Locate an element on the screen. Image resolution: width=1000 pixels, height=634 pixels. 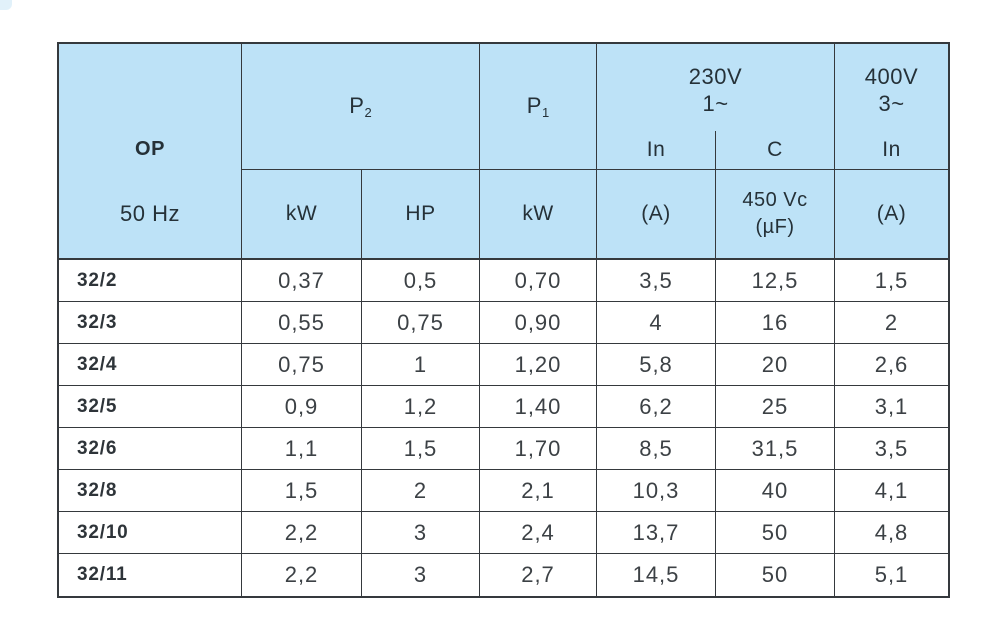
header-230v-group: 230V 1~ In C is located at coordinates (716, 107).